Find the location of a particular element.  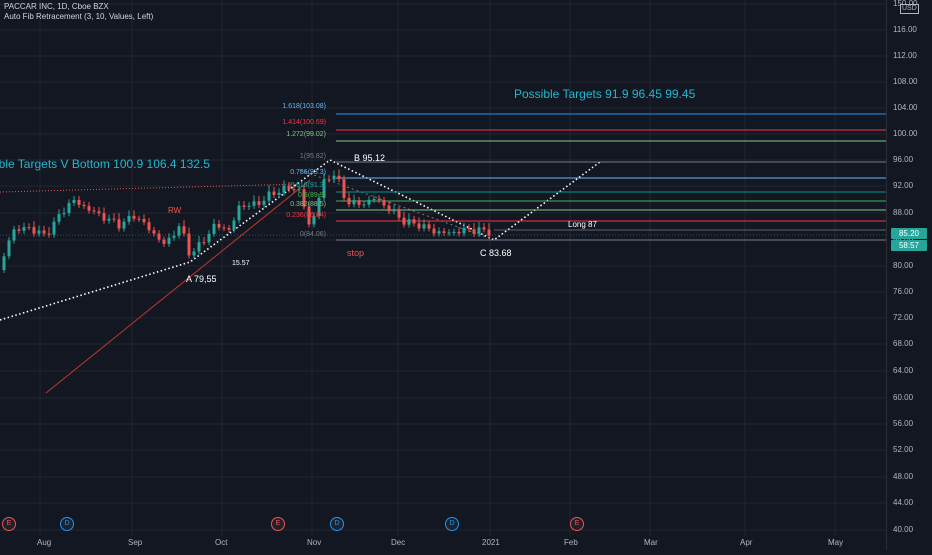

targets-right-text: Possible Targets 91.9 96.45 99.45 is located at coordinates (605, 94).